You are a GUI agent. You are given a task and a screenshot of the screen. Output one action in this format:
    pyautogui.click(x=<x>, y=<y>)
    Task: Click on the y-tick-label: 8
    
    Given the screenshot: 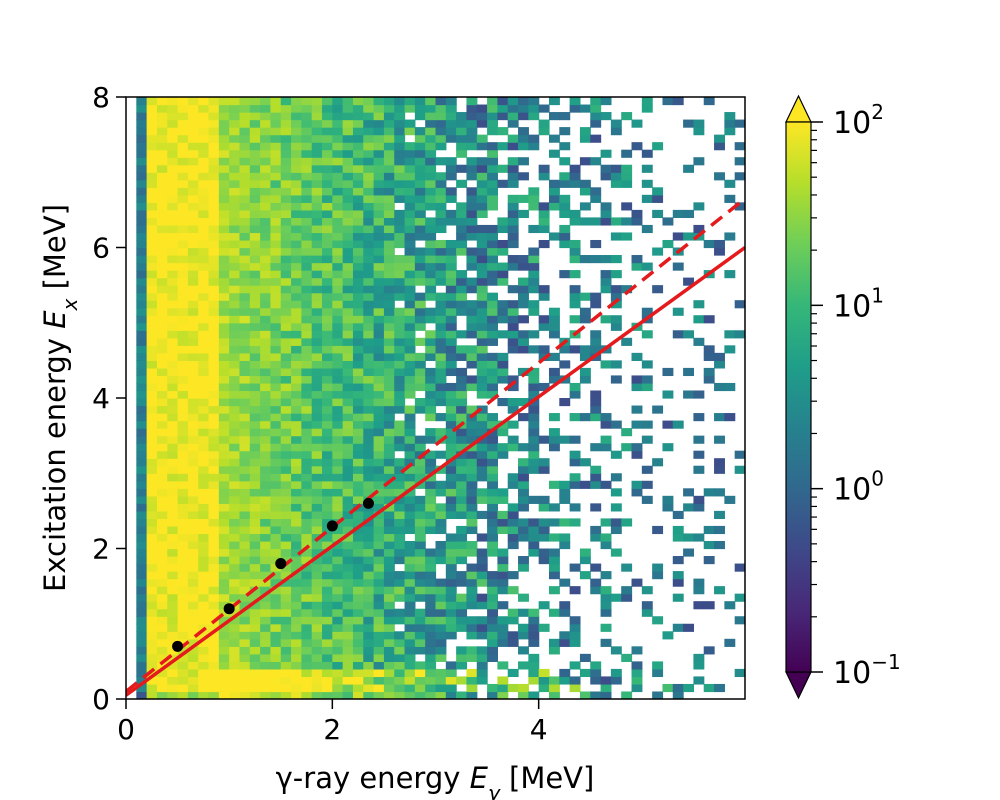 What is the action you would take?
    pyautogui.click(x=101, y=97)
    